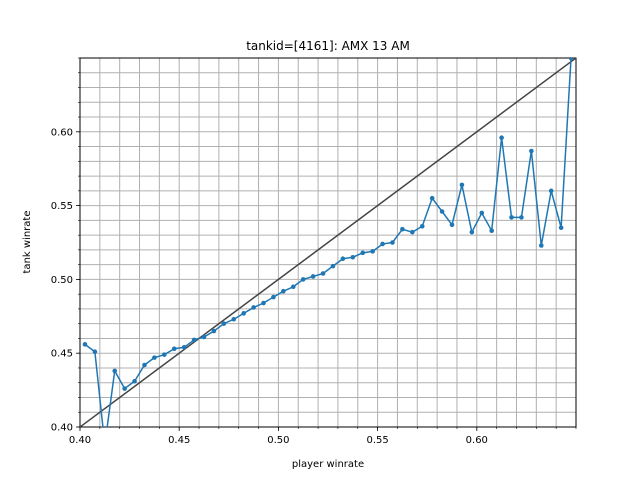 The image size is (640, 480). Describe the element at coordinates (62, 354) in the screenshot. I see `y-tick-label: 0.45` at that location.